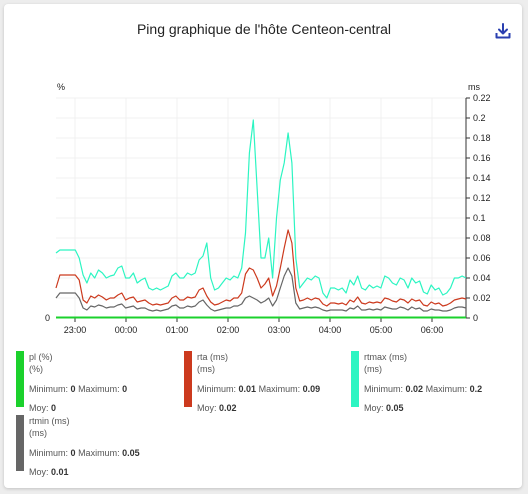 Image resolution: width=528 pixels, height=494 pixels. Describe the element at coordinates (482, 158) in the screenshot. I see `right-axis-tick-label: 0.16` at that location.